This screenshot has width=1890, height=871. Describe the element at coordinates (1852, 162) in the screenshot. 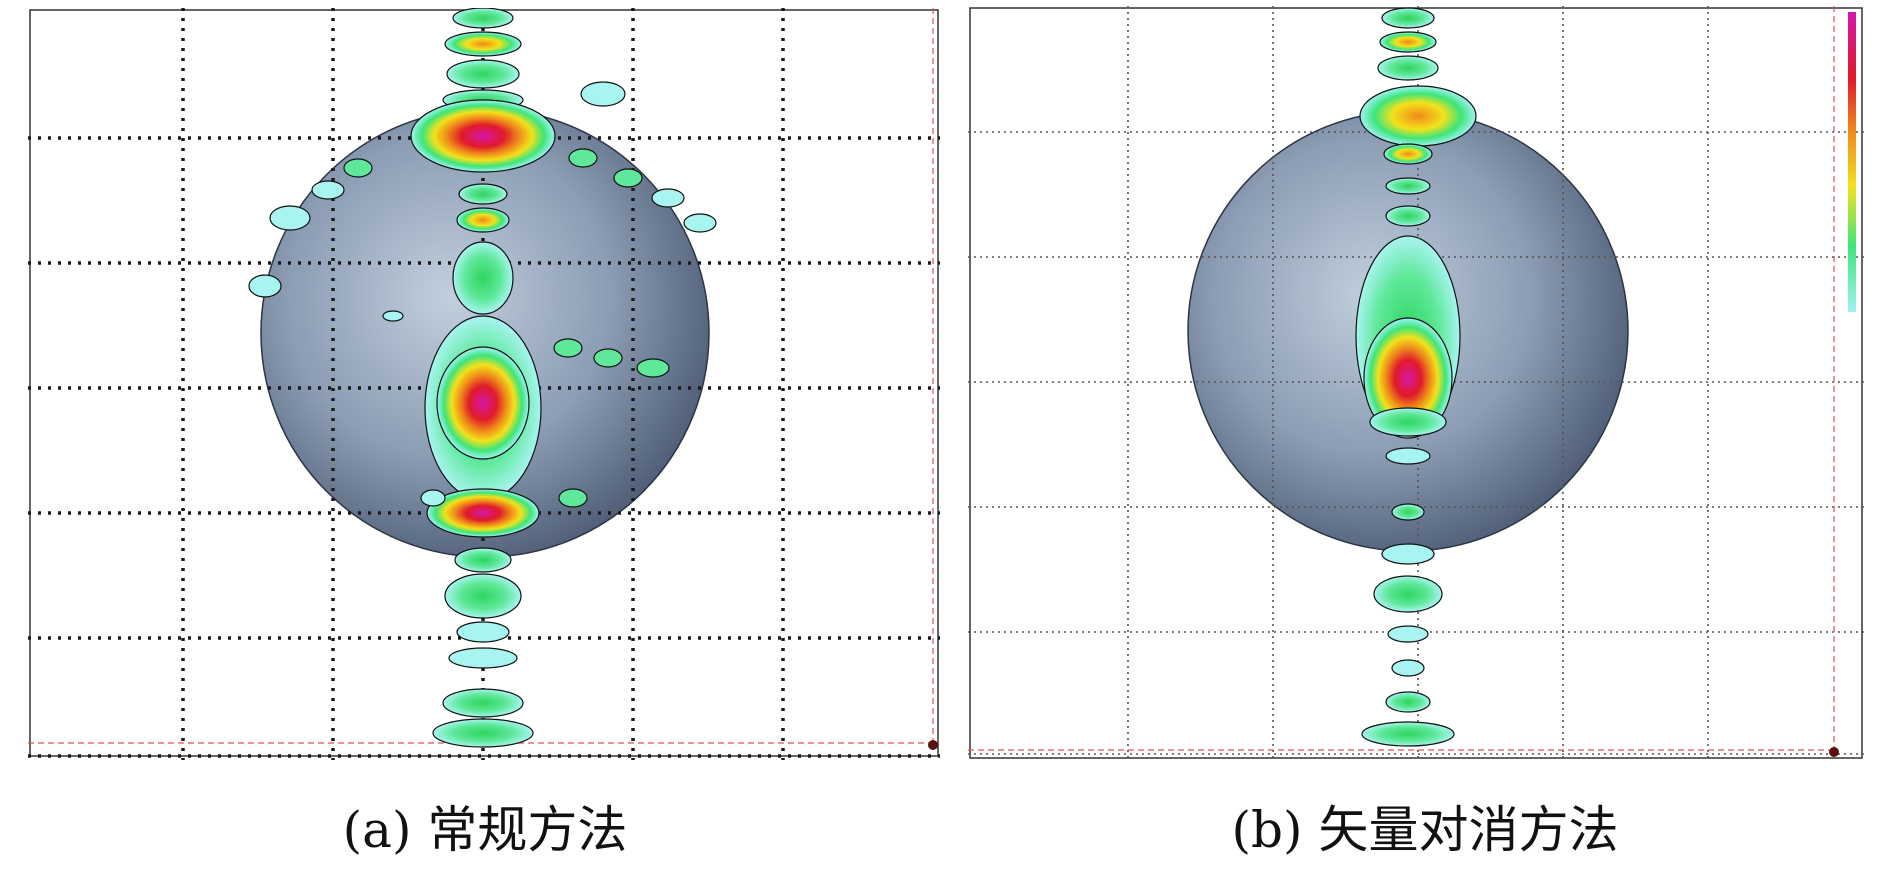

I see `colorbar` at that location.